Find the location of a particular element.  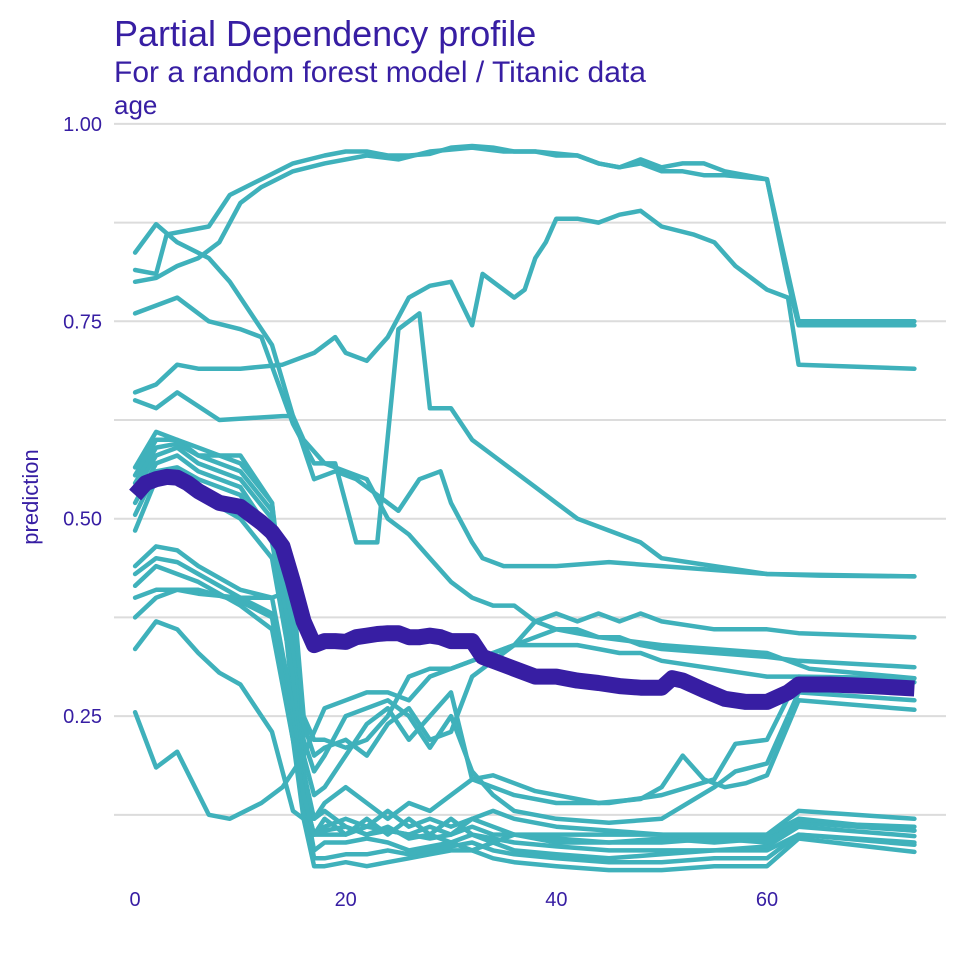

chart-subtitle: For a random forest model / Titanic data is located at coordinates (380, 72).